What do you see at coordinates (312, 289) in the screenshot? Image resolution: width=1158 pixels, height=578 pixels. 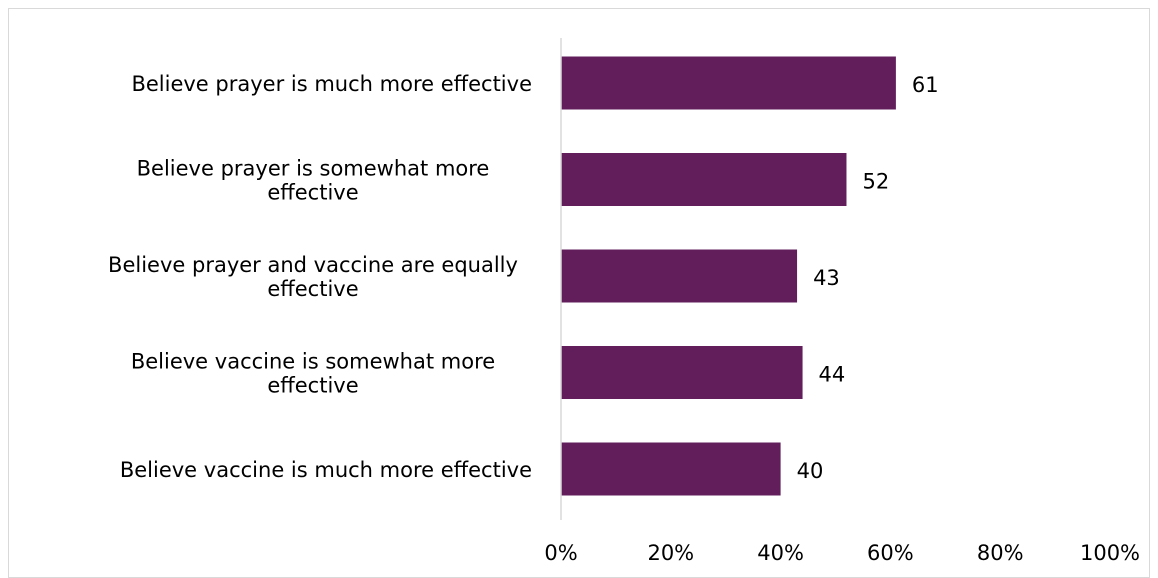 I see `category-label-3-line-2: effective` at bounding box center [312, 289].